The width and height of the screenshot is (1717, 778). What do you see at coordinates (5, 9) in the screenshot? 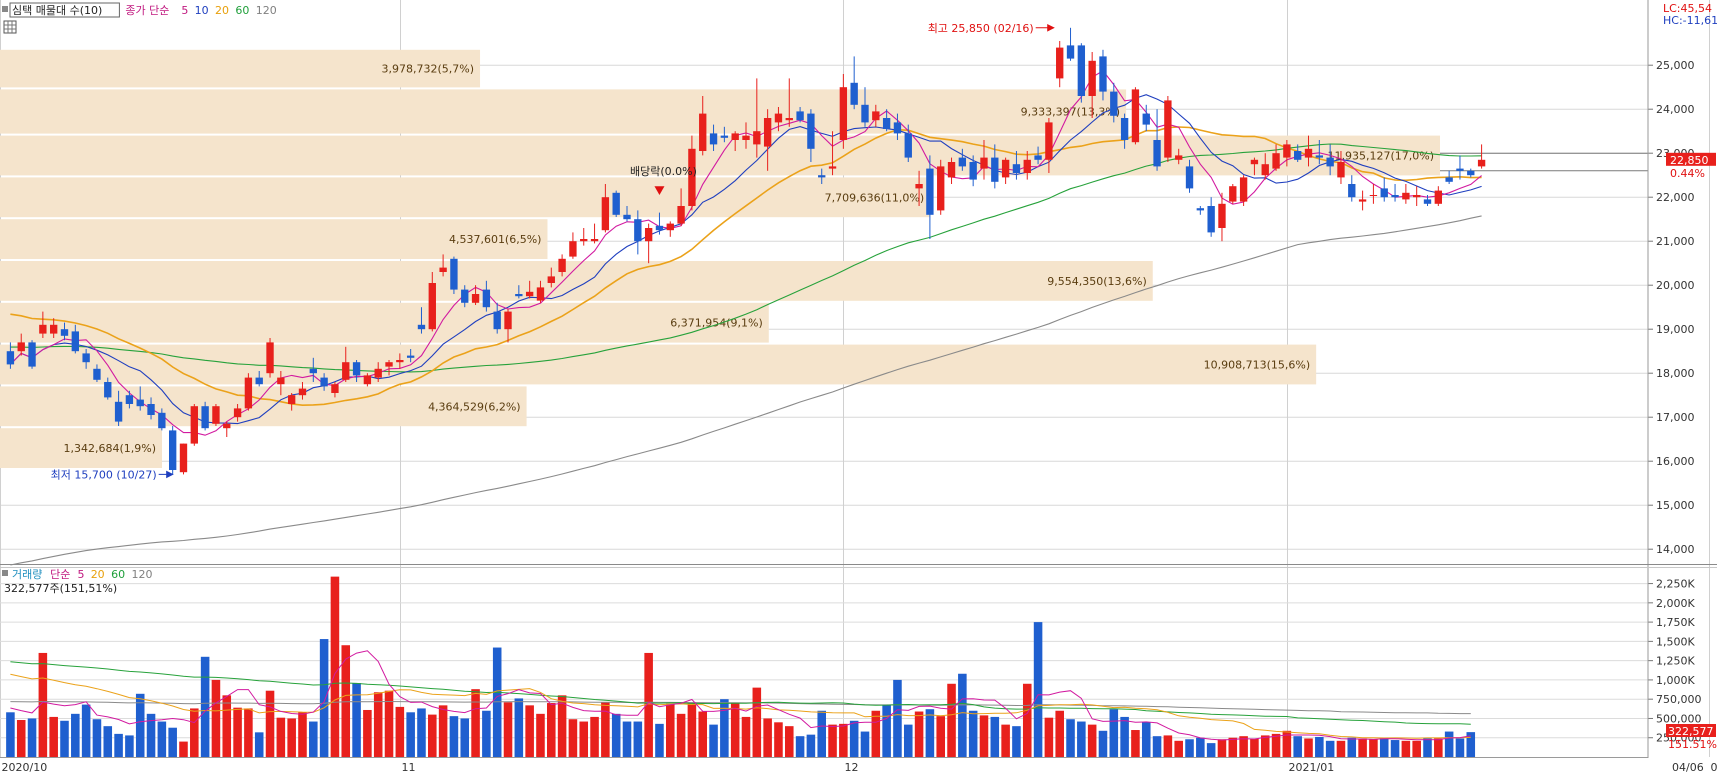
I see `price-legend-marker` at bounding box center [5, 9].